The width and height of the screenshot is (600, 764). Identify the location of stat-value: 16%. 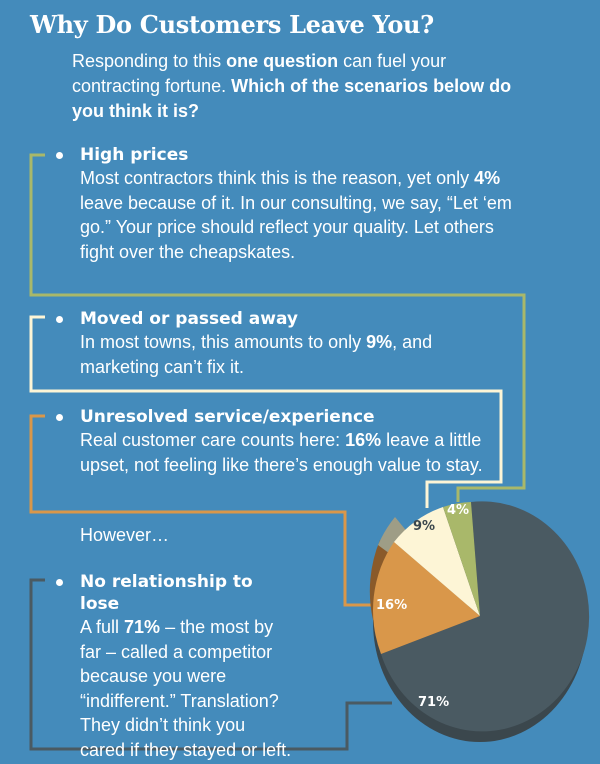
(363, 440).